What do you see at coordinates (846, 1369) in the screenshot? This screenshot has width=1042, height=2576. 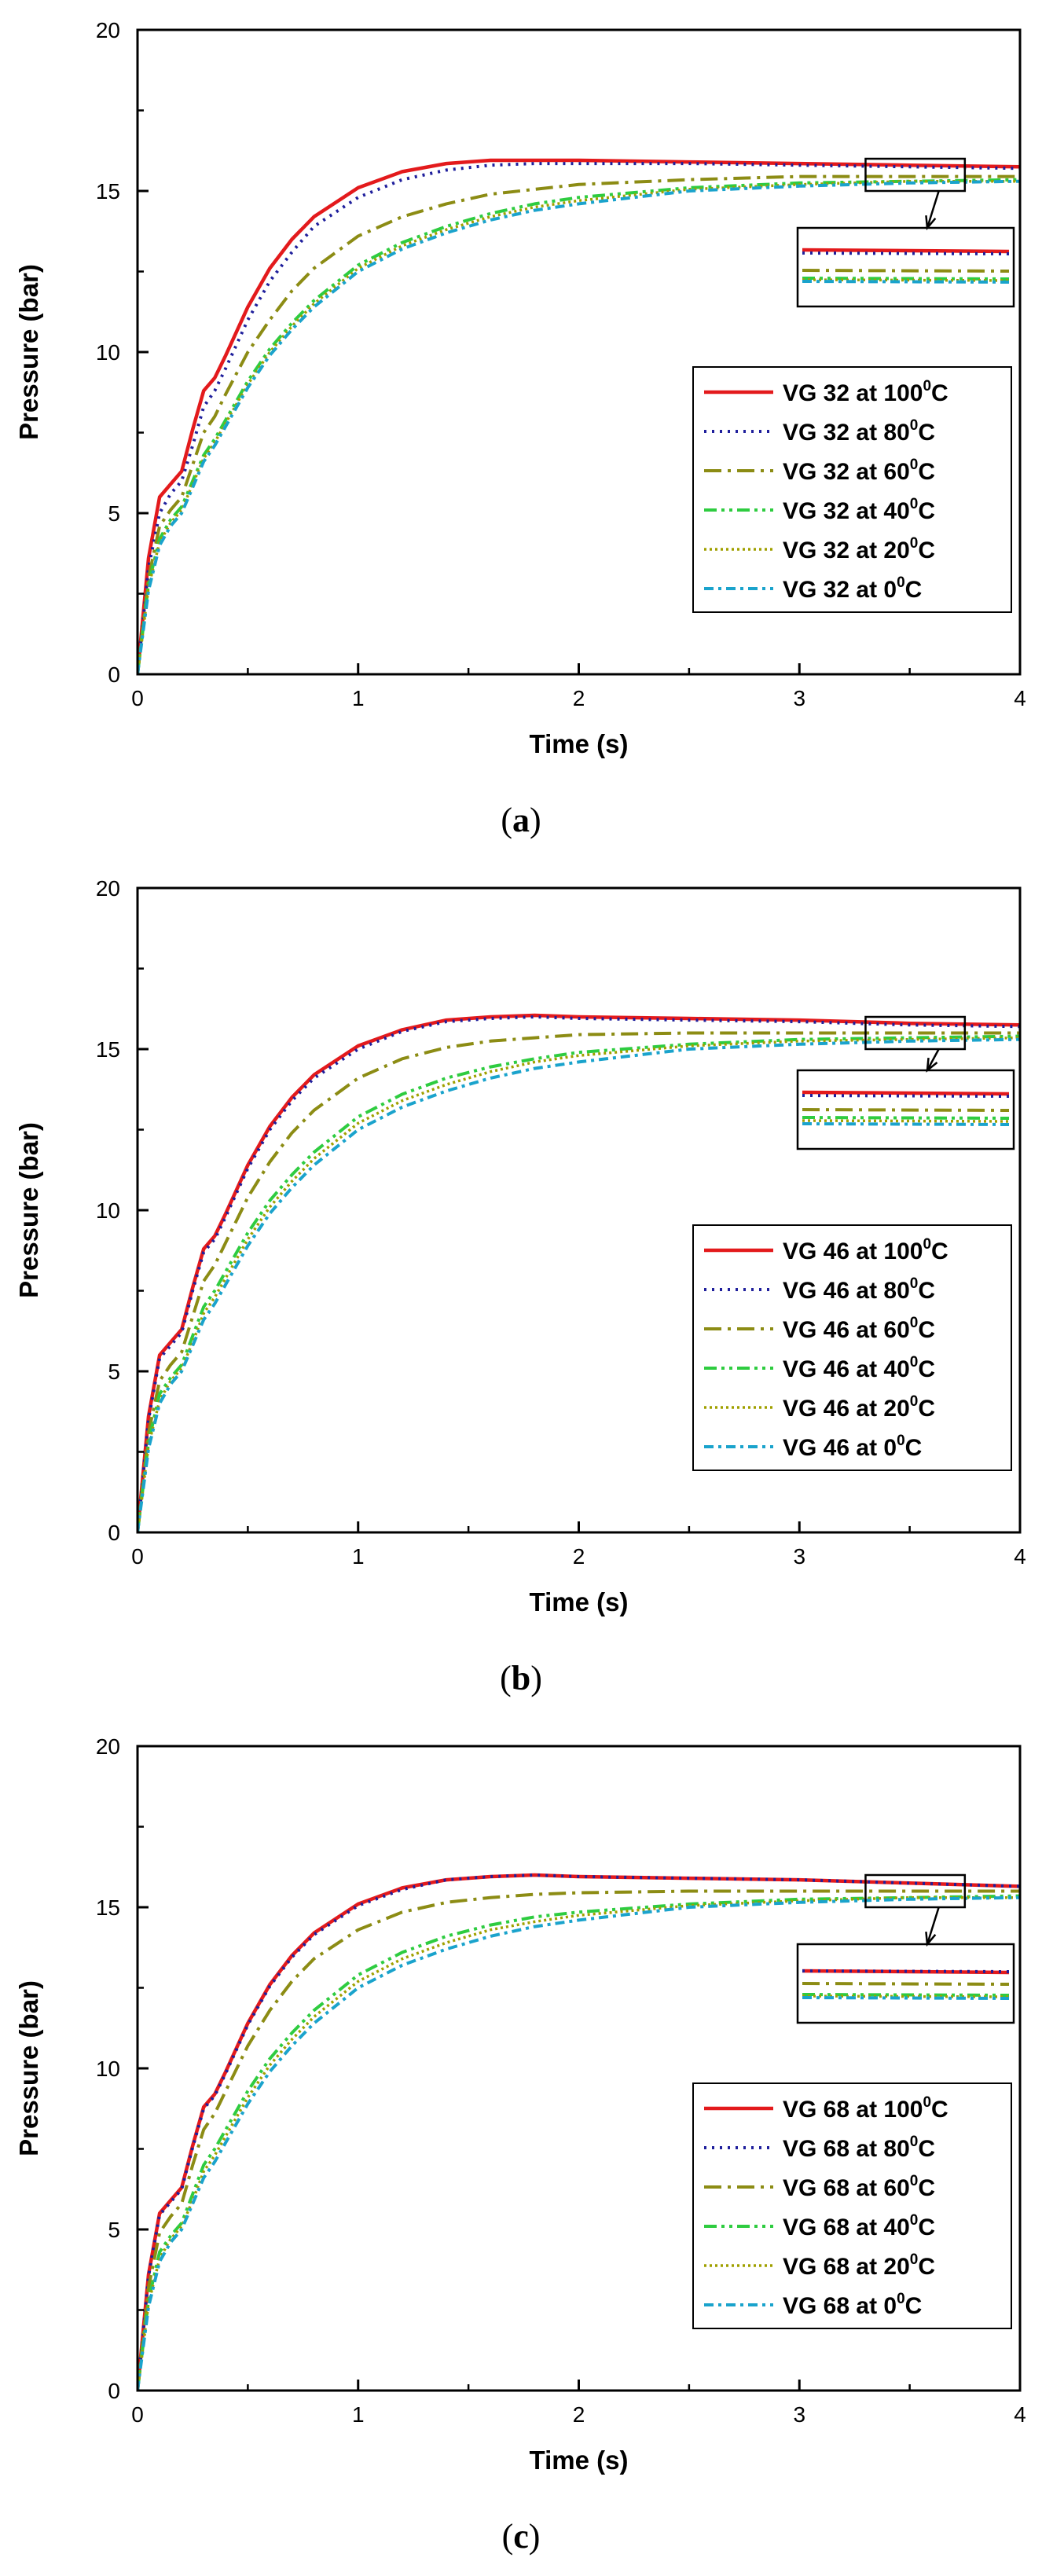 I see `legend-label-main: VG 46 at 40` at bounding box center [846, 1369].